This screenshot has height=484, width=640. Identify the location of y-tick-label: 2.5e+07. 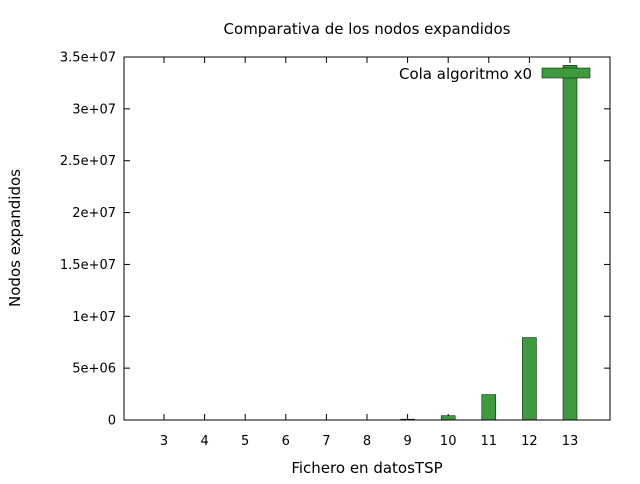
(88, 161).